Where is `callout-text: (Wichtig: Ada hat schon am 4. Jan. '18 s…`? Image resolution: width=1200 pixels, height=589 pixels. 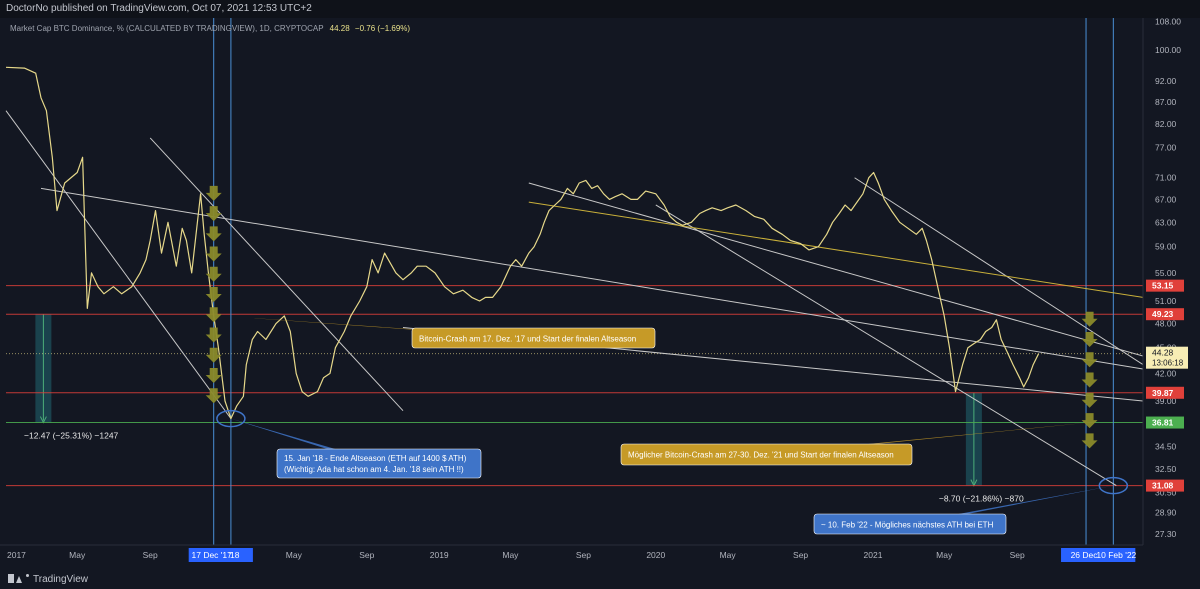
callout-text: (Wichtig: Ada hat schon am 4. Jan. '18 s… is located at coordinates (374, 469).